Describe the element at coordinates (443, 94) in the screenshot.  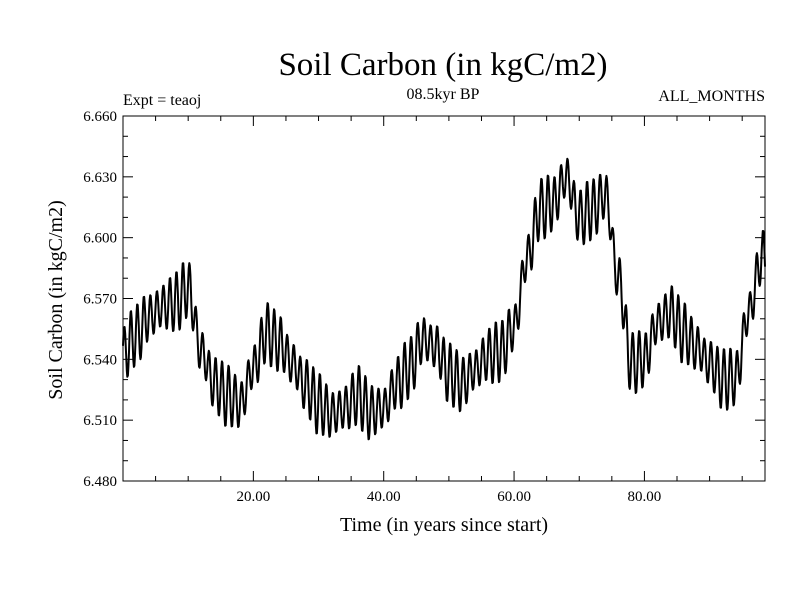
I see `chart-subtitle: 08.5kyr BP` at that location.